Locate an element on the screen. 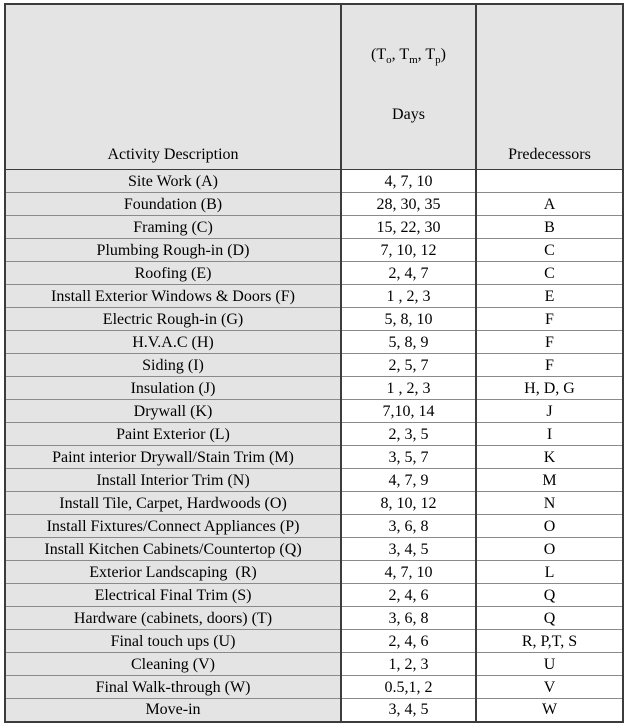  duration-cell: 7,10, 14 is located at coordinates (408, 411).